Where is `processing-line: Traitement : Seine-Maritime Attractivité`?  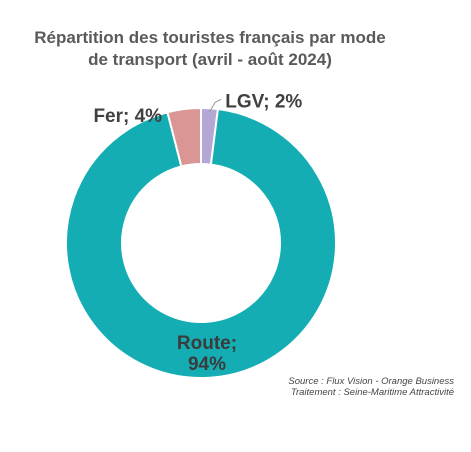 processing-line: Traitement : Seine-Maritime Attractivité is located at coordinates (372, 392).